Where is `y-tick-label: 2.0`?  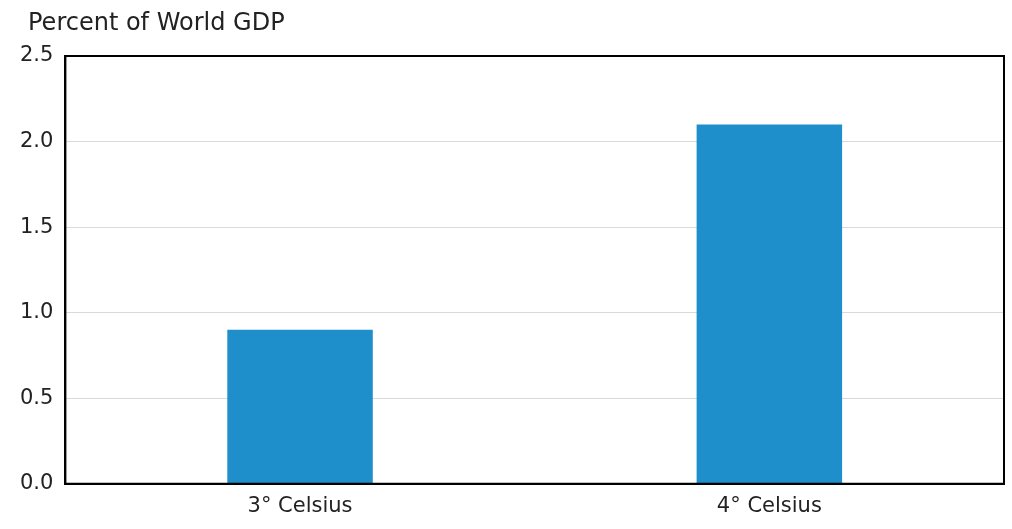
y-tick-label: 2.0 is located at coordinates (36, 140).